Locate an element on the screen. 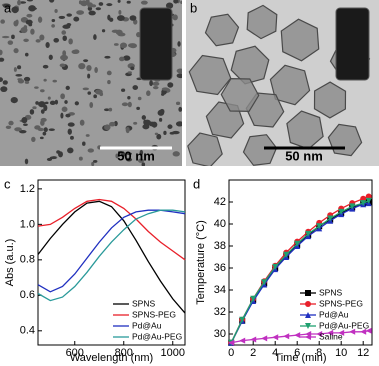  x-tick-label: 6 is located at coordinates (297, 353).